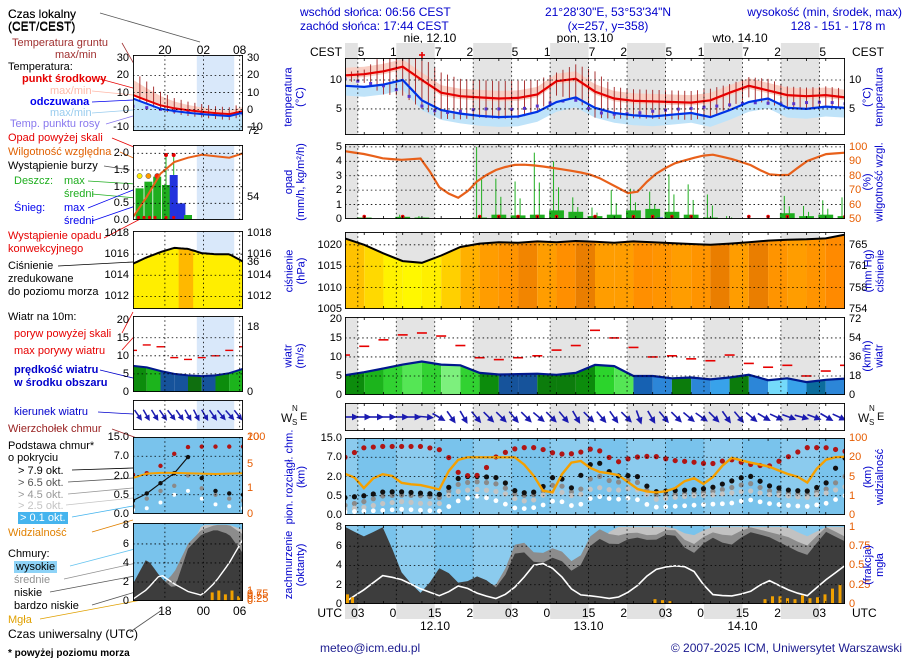 The image size is (910, 660). Describe the element at coordinates (33, 458) in the screenshot. I see `sidebar-label-podstawa-2: o pokryciu` at that location.